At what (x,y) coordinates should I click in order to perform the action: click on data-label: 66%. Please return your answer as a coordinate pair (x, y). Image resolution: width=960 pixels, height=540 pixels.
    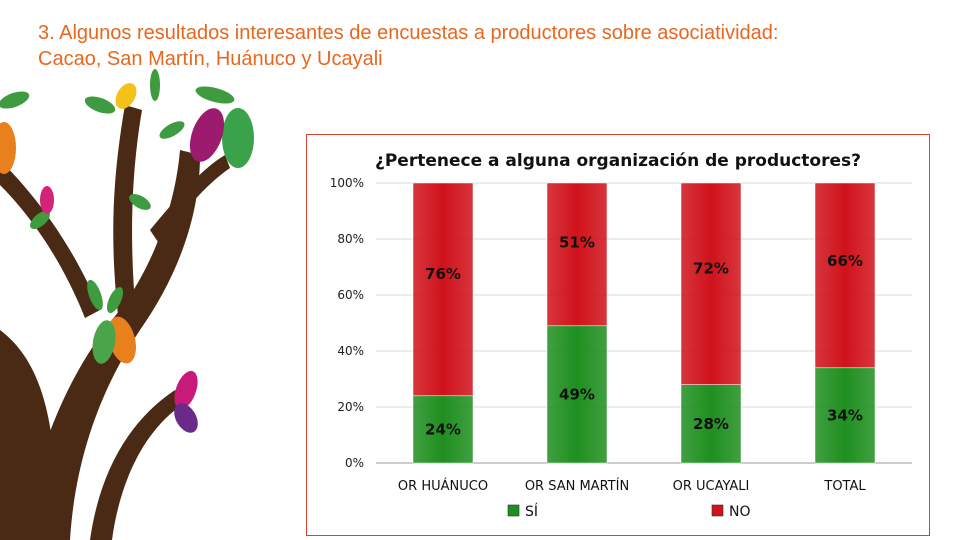
    Looking at the image, I should click on (845, 261).